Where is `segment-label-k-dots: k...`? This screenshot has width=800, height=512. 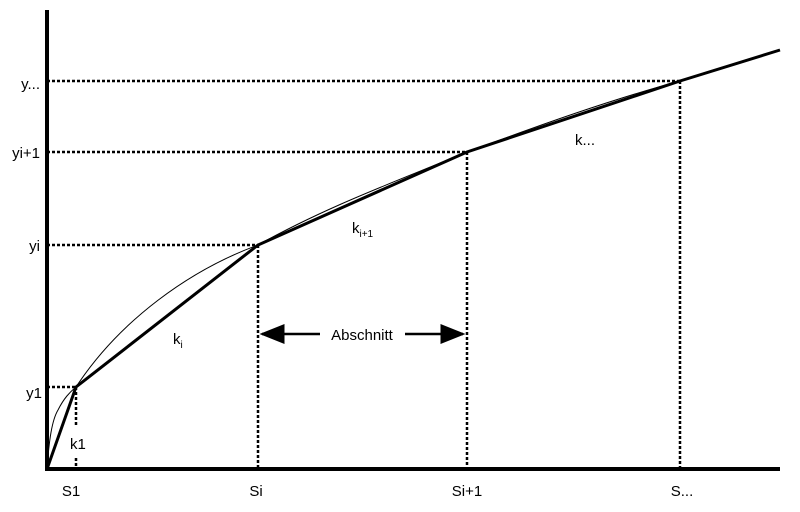
segment-label-k-dots: k... is located at coordinates (585, 140).